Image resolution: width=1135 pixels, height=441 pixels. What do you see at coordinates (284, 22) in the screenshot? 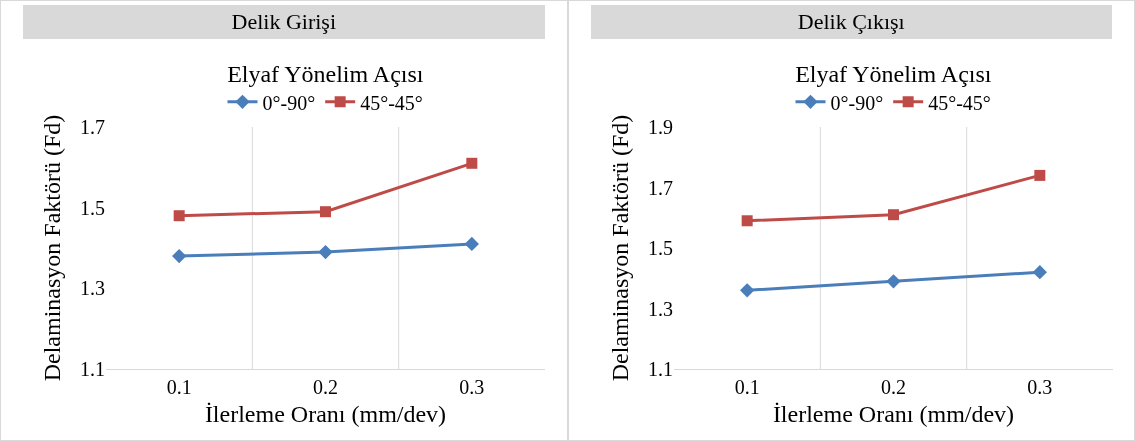
I see `chart-title: Delik Girişi` at bounding box center [284, 22].